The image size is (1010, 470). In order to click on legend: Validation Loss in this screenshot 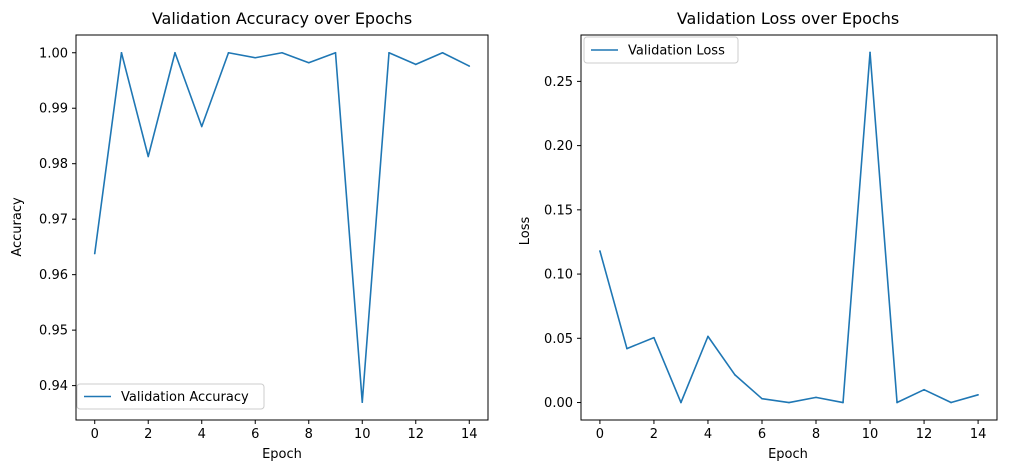, I will do `click(661, 50)`.